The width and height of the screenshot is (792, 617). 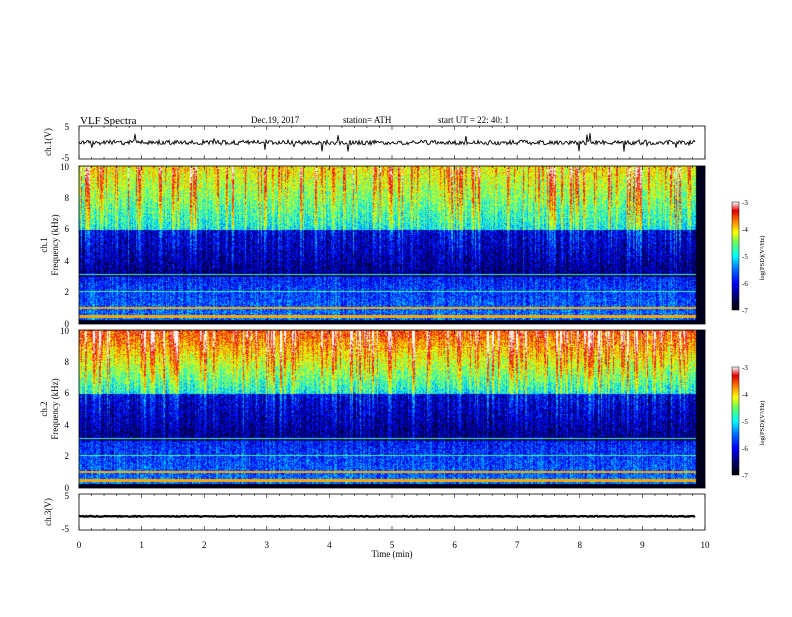 What do you see at coordinates (392, 554) in the screenshot?
I see `time-axis-label: Time (min)` at bounding box center [392, 554].